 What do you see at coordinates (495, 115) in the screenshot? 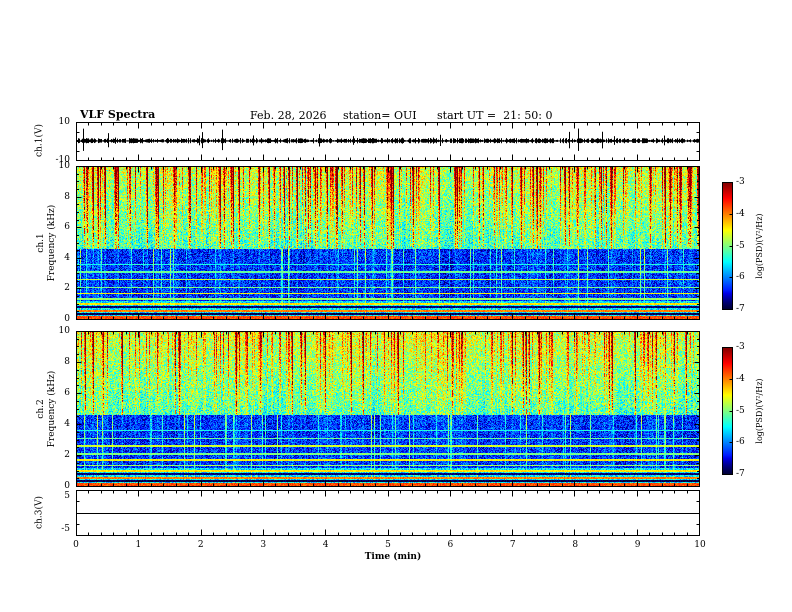
I see `plot-start-ut: start UT = 21: 50: 0` at bounding box center [495, 115].